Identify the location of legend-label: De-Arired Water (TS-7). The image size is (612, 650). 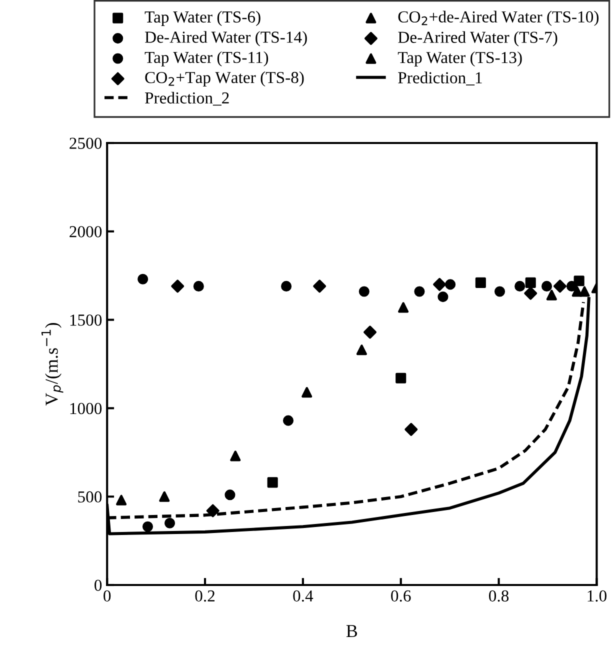
(478, 38).